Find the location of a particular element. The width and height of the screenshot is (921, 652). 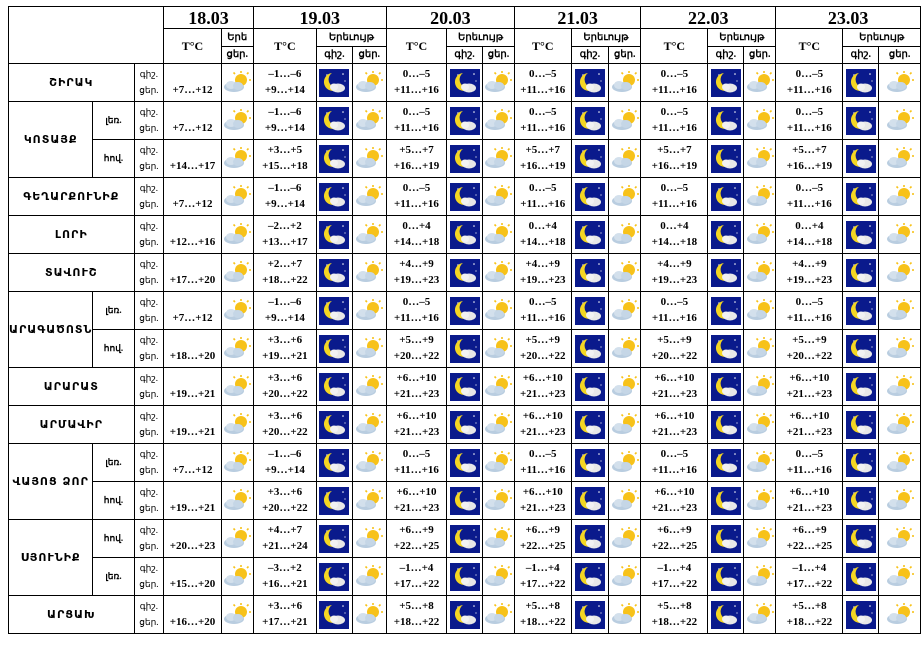

date-header: 19.03 is located at coordinates (319, 17).